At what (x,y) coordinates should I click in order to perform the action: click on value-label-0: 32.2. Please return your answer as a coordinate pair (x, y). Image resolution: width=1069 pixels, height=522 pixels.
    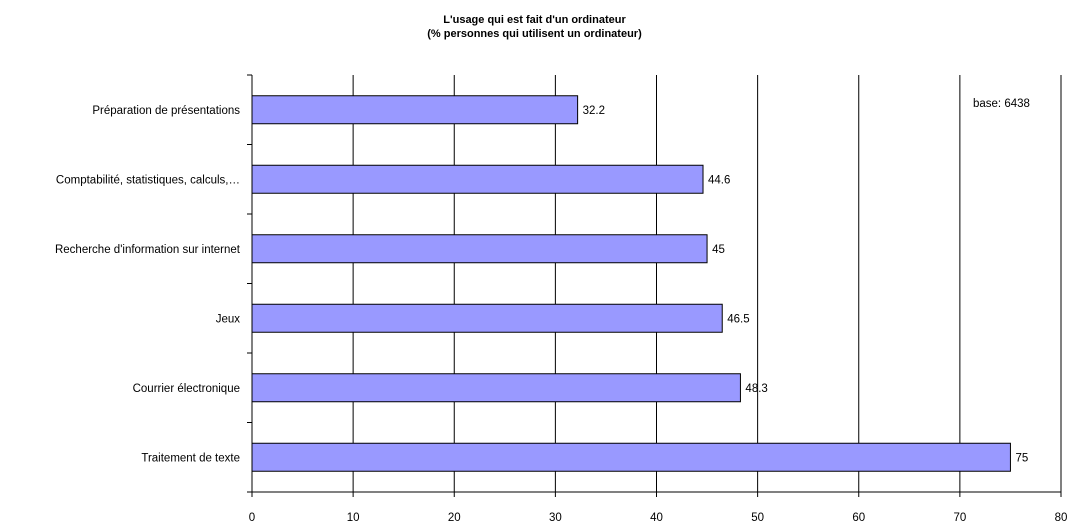
    Looking at the image, I should click on (594, 111).